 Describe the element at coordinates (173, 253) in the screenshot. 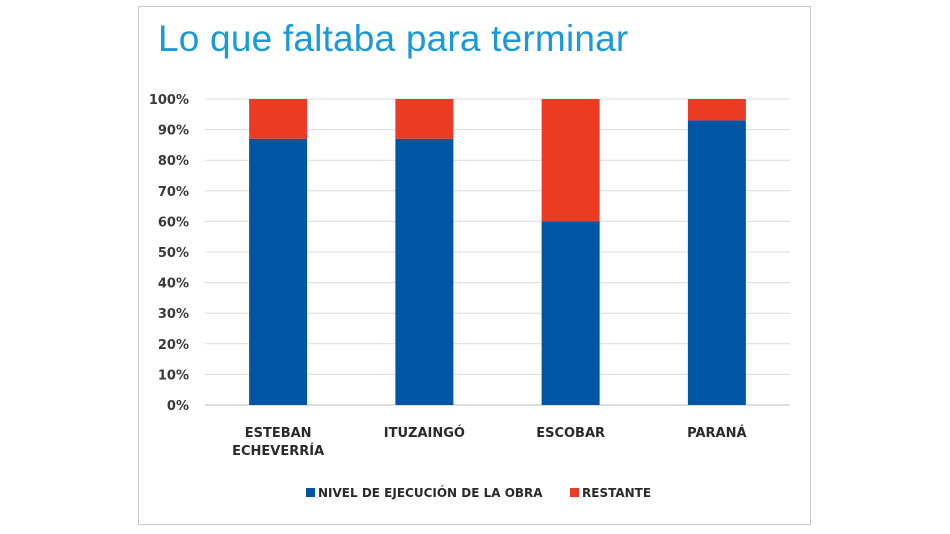

I see `y-tick-label: 50%` at that location.